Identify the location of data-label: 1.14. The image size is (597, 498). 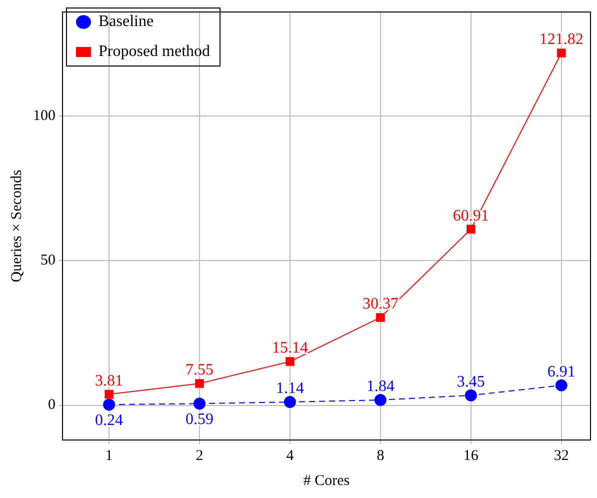
(290, 389).